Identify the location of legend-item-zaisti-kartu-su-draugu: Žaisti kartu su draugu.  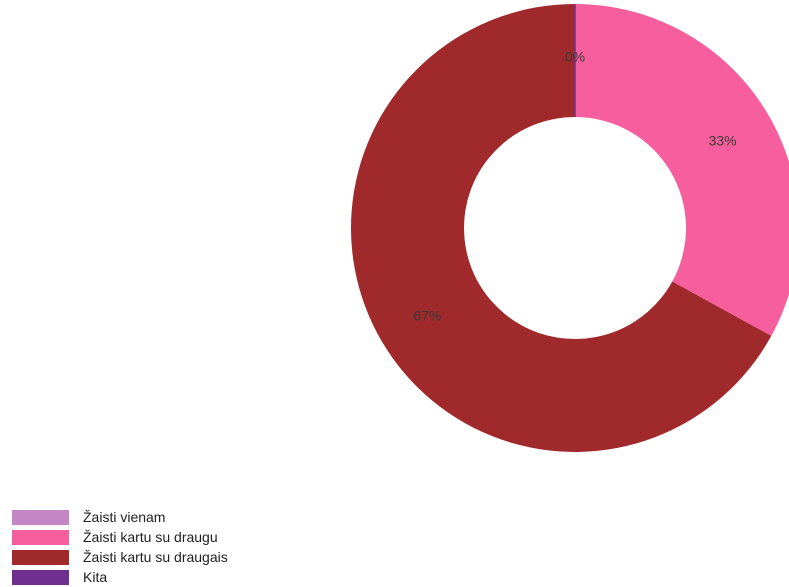
(120, 537).